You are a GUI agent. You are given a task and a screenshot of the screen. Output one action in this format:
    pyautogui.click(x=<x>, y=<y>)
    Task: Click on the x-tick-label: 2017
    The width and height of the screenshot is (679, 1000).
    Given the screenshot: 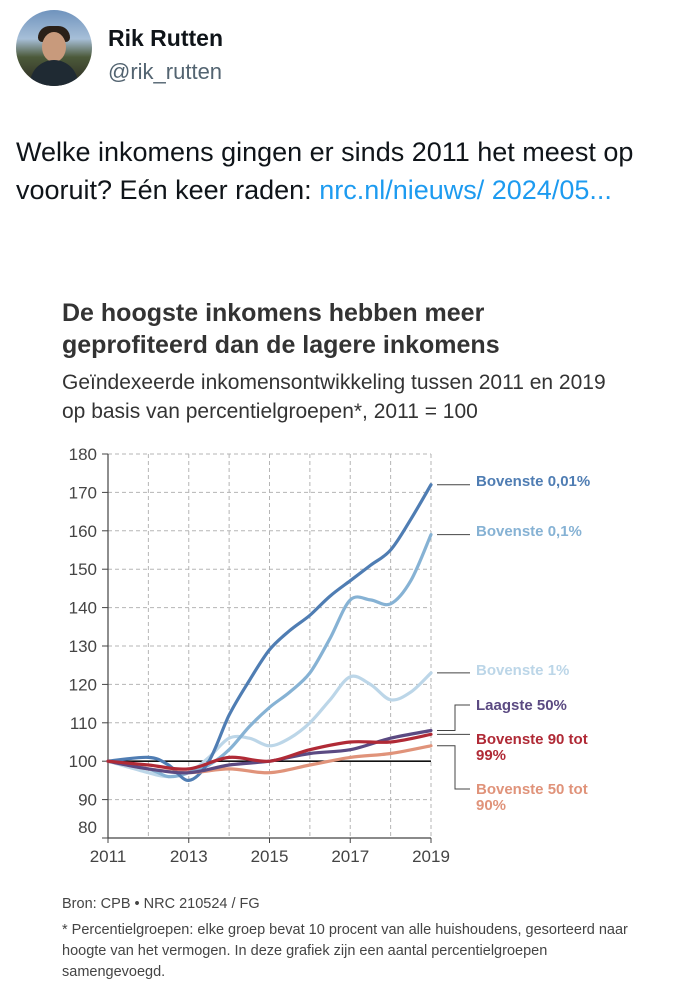 What is the action you would take?
    pyautogui.click(x=350, y=856)
    